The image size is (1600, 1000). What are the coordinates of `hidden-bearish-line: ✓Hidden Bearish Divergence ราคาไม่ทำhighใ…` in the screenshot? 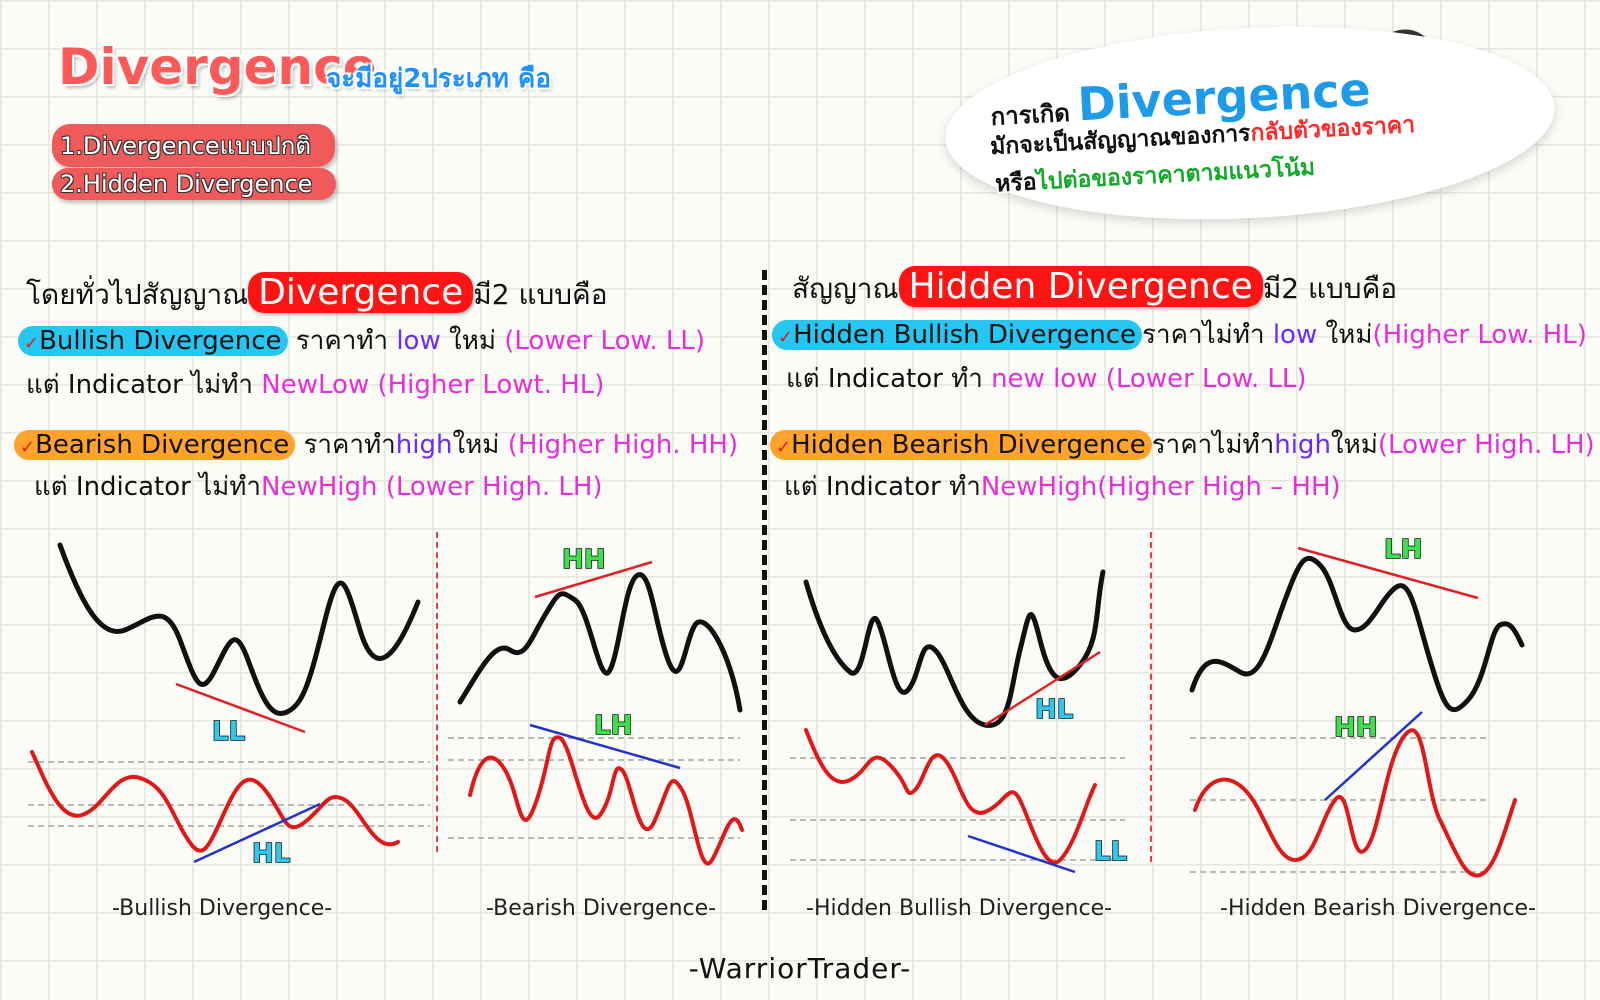 It's located at (1182, 444).